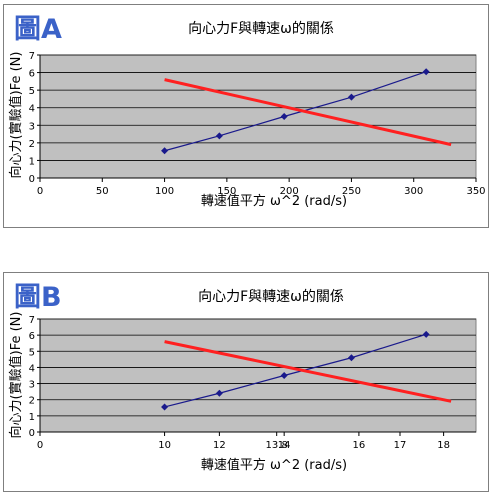 The image size is (493, 496). What do you see at coordinates (261, 29) in the screenshot?
I see `chart-title-a: 向心力F與轉速ω的關係` at bounding box center [261, 29].